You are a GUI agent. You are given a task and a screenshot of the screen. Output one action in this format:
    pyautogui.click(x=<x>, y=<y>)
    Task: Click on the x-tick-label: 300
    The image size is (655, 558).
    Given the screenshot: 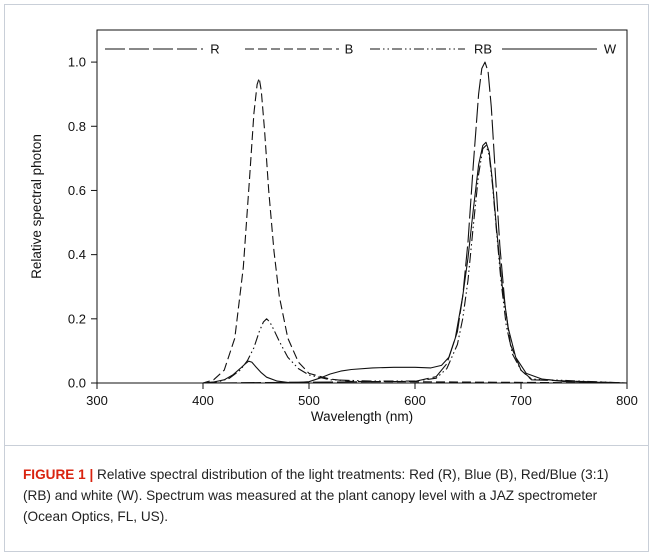 What is the action you would take?
    pyautogui.click(x=97, y=400)
    